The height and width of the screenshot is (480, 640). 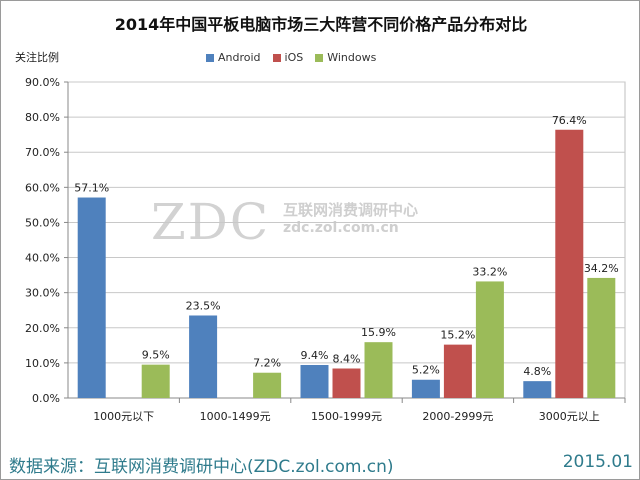 I want to click on legend: Android iOS Windows, so click(x=291, y=57).